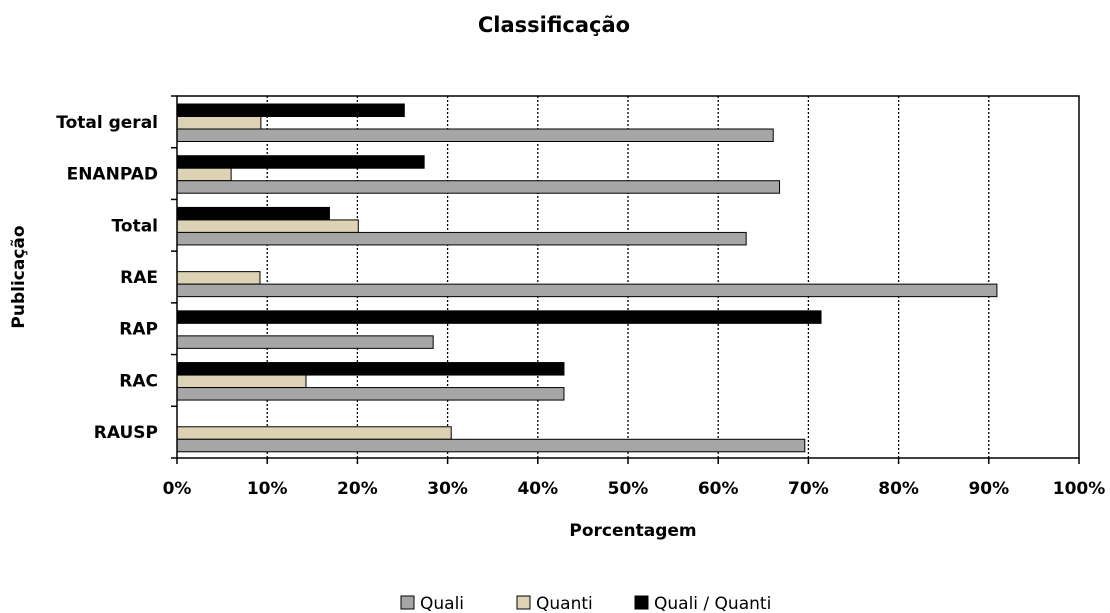  I want to click on x-tick-label: 20%, so click(357, 489).